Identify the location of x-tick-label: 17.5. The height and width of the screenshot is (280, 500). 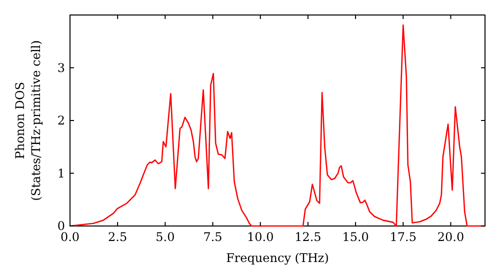
(403, 237).